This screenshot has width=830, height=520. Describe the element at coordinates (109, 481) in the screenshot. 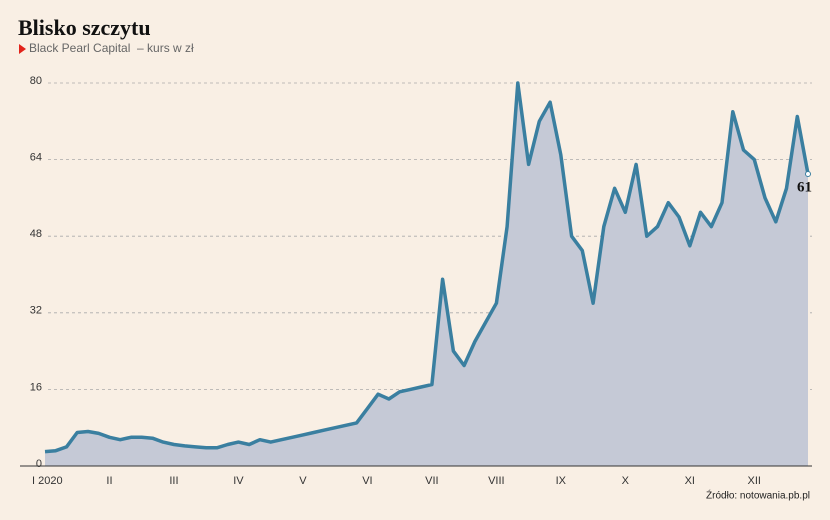

I see `x-tick-label: II` at that location.